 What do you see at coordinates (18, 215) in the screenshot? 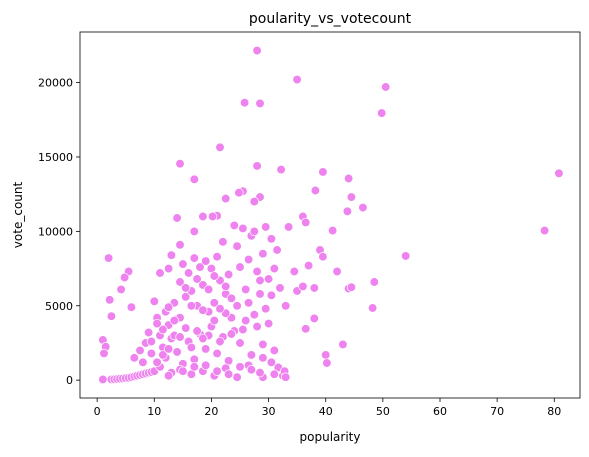
I see `y-axis-label: vote_count` at bounding box center [18, 215].